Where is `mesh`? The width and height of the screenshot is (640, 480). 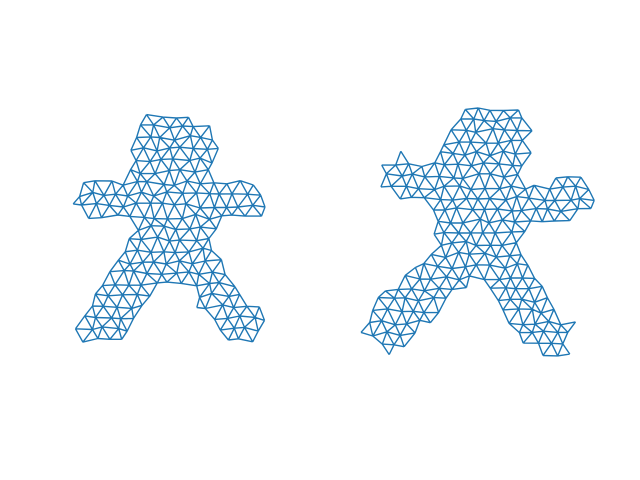
mesh is located at coordinates (169, 228).